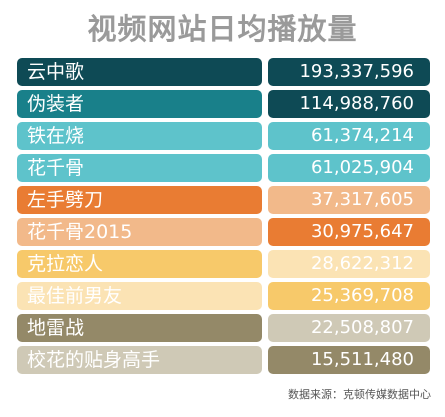 The width and height of the screenshot is (445, 417). What do you see at coordinates (139, 168) in the screenshot?
I see `row-name: 花千骨` at bounding box center [139, 168].